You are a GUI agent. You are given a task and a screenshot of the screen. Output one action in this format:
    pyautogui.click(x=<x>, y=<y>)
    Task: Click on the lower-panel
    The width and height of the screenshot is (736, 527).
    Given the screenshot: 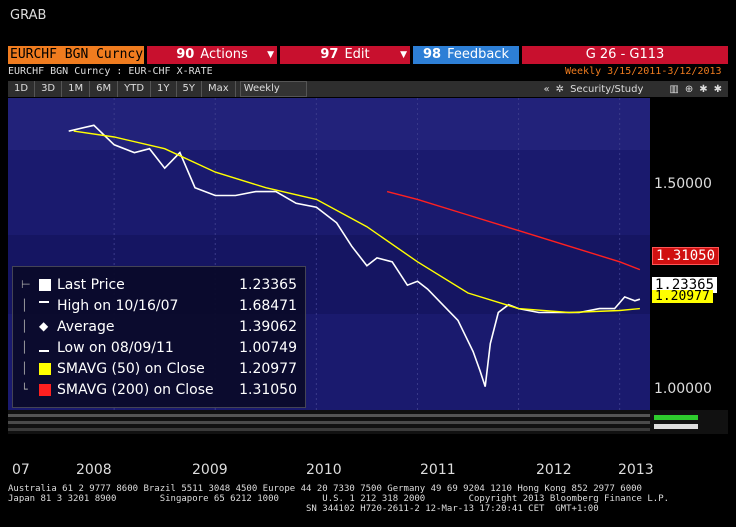 What is the action you would take?
    pyautogui.click(x=368, y=422)
    